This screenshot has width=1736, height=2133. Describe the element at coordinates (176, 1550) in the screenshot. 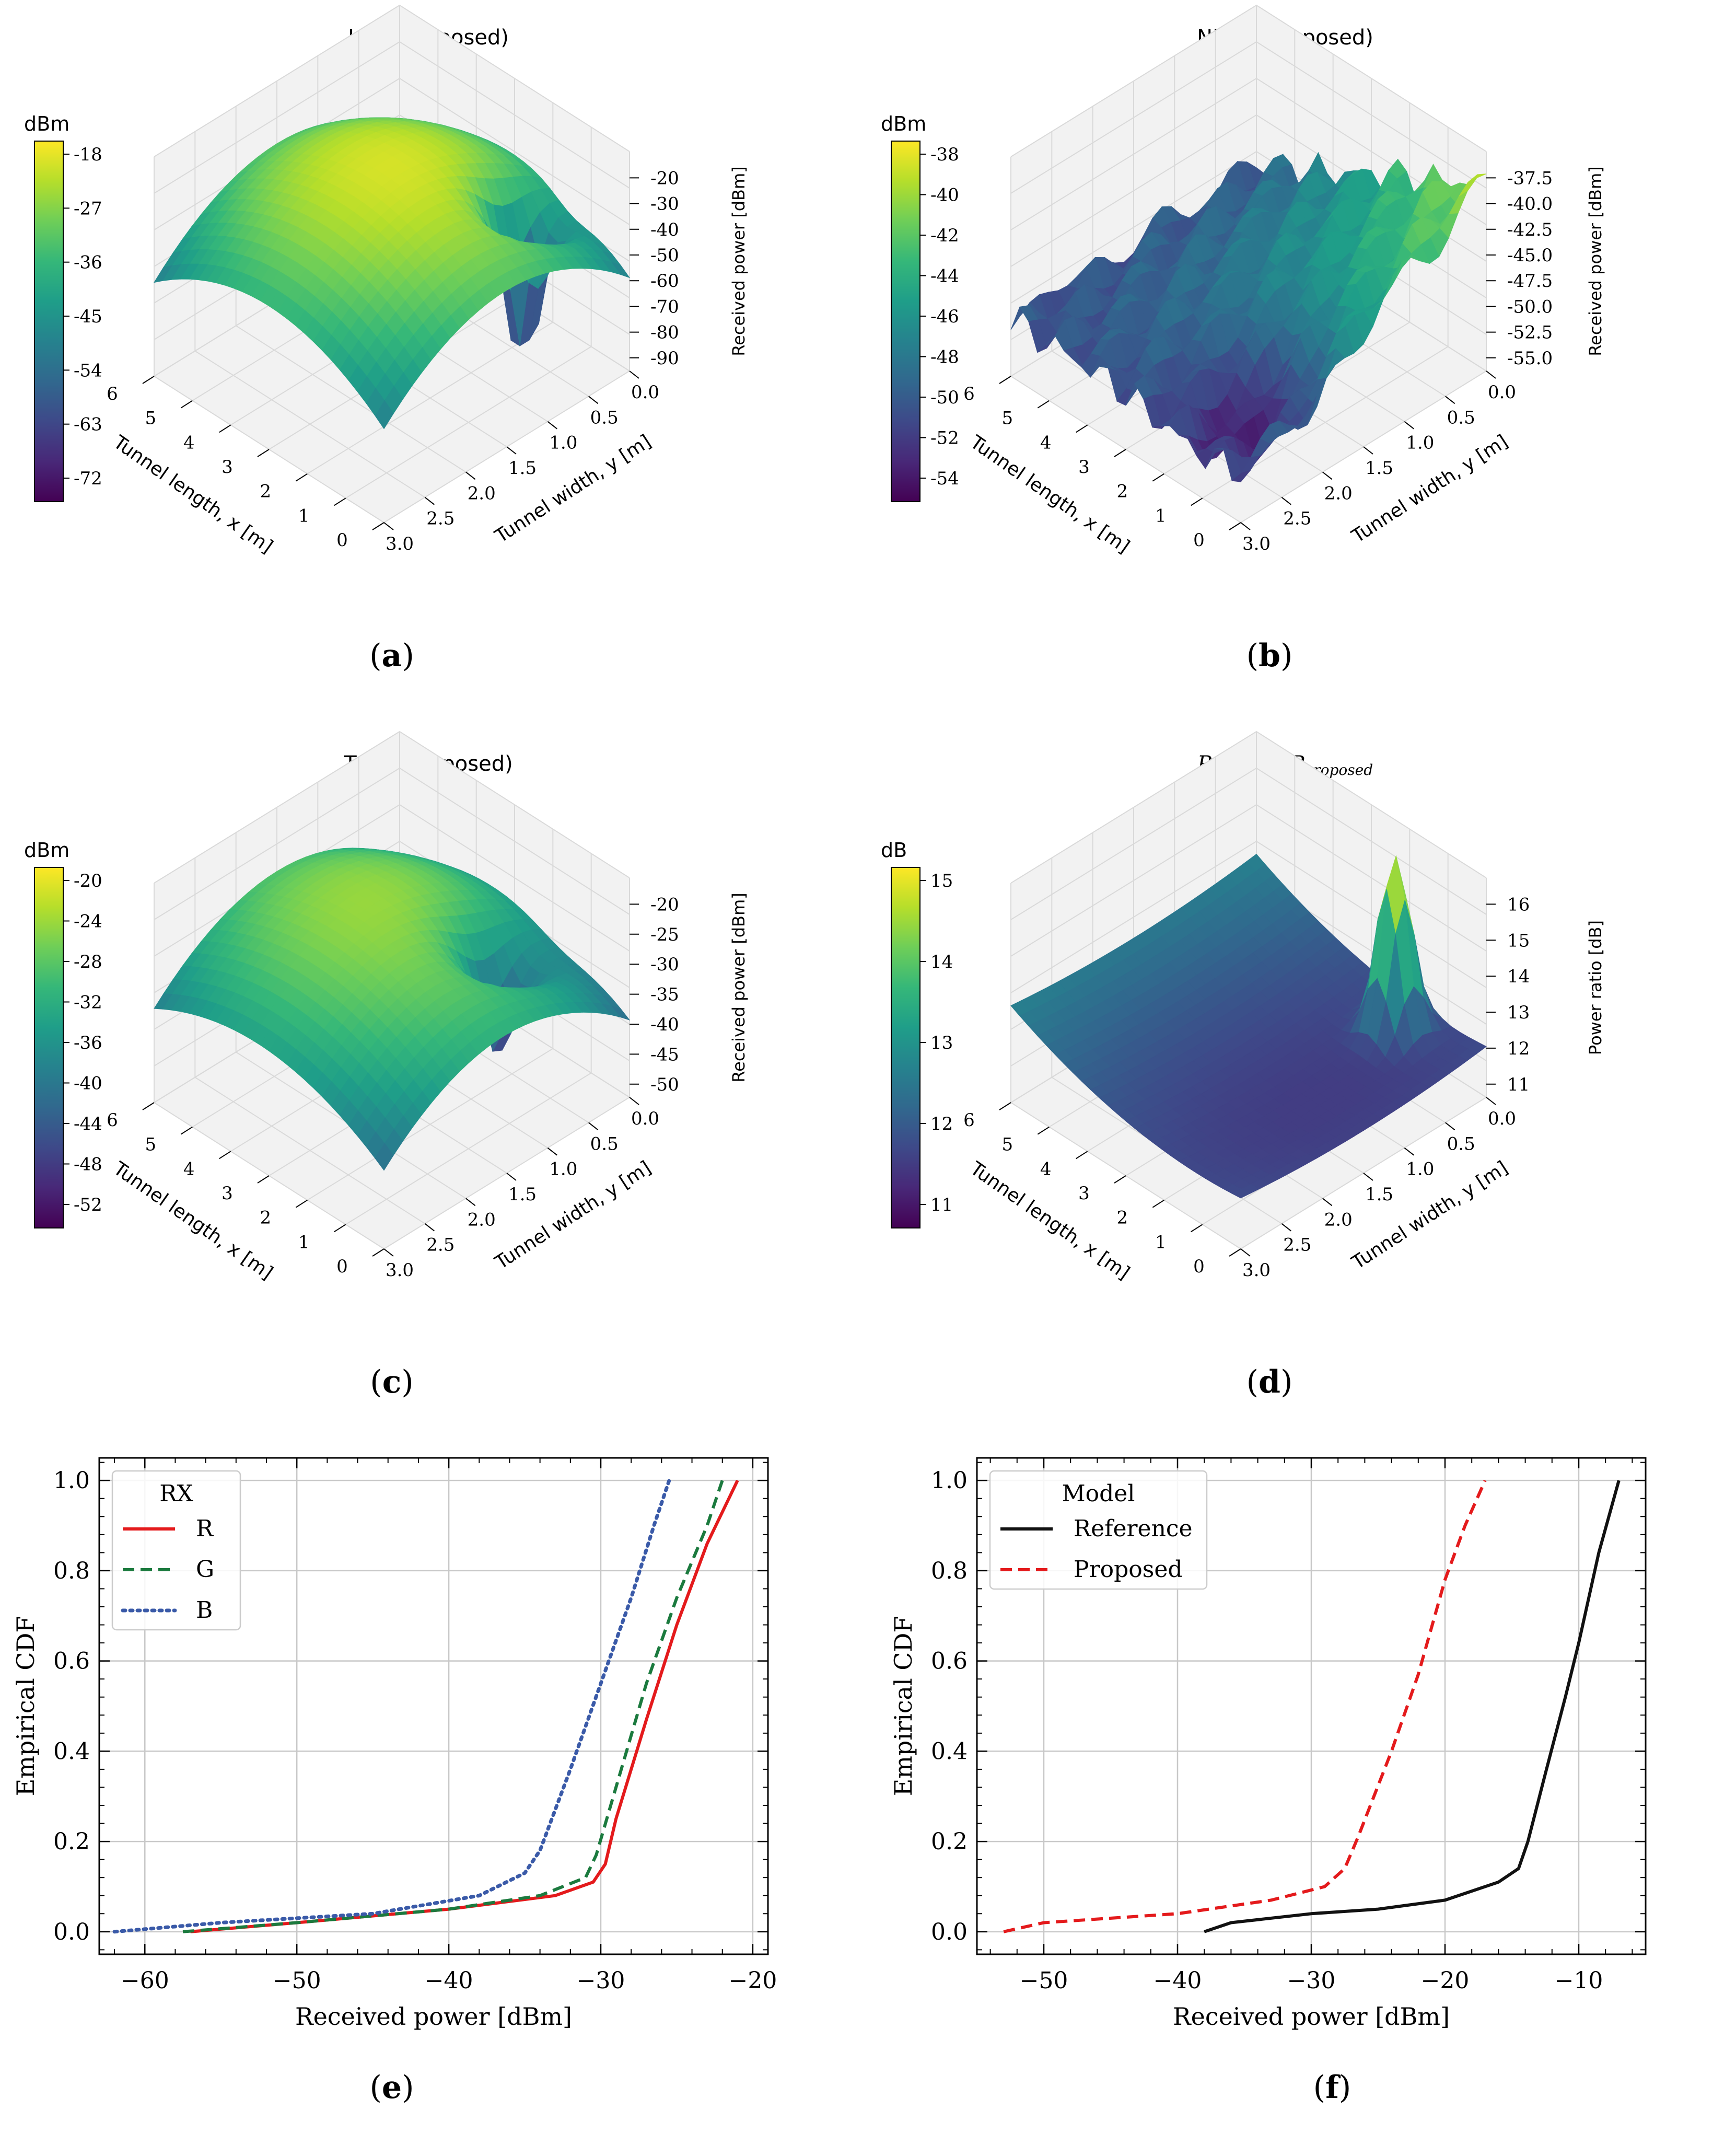

I see `legend-box` at that location.